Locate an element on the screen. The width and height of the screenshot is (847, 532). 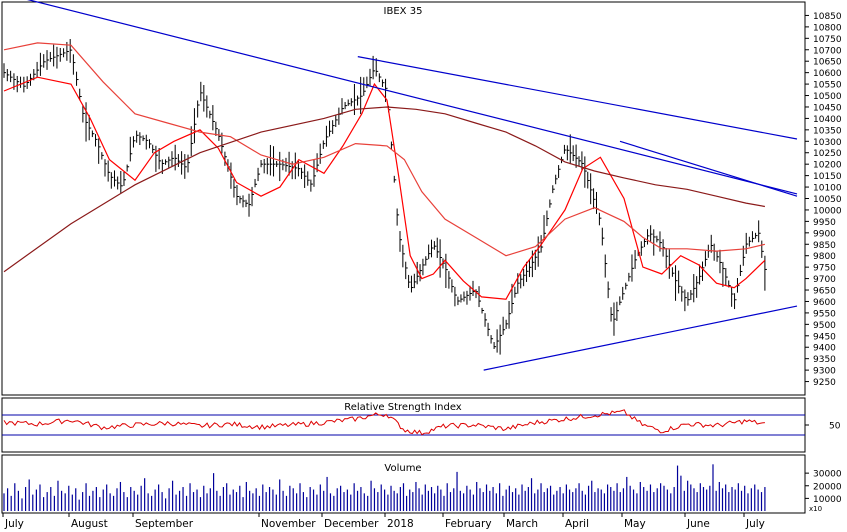
price-y-tick-label: 10050 is located at coordinates (827, 200).